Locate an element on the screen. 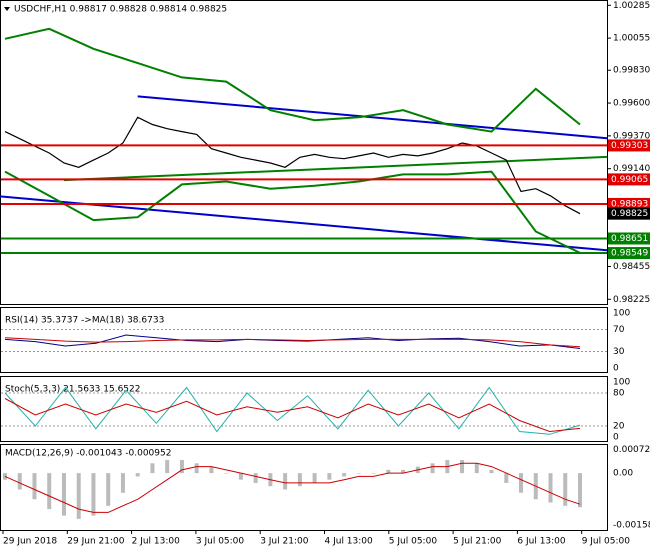 The width and height of the screenshot is (650, 554). x-tick-label: 3 Jul 05:00 is located at coordinates (220, 542).